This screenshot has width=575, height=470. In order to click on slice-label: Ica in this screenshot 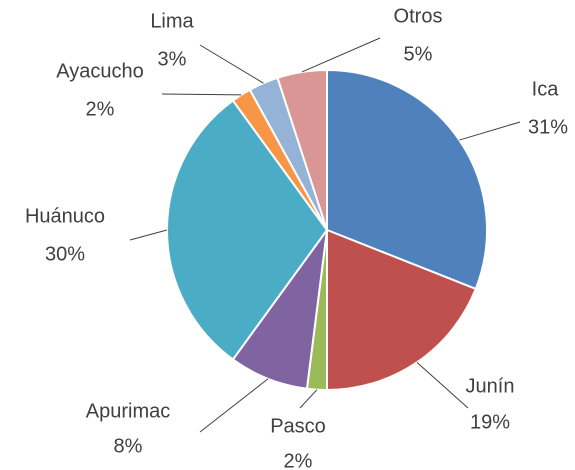, I will do `click(546, 89)`.